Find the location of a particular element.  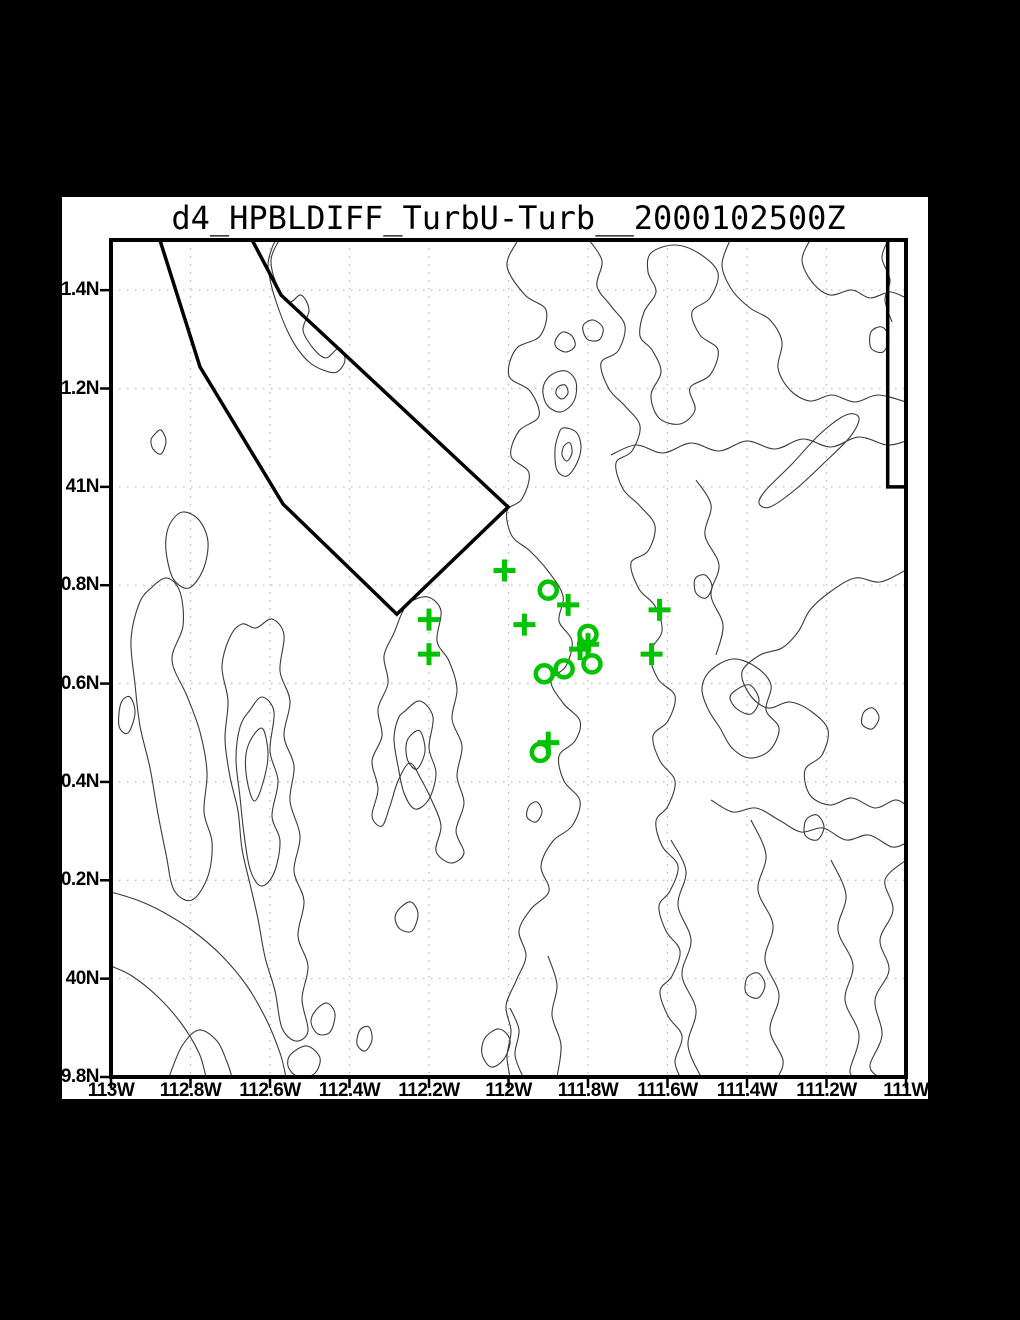

x-tick-label: 111W is located at coordinates (906, 1090).